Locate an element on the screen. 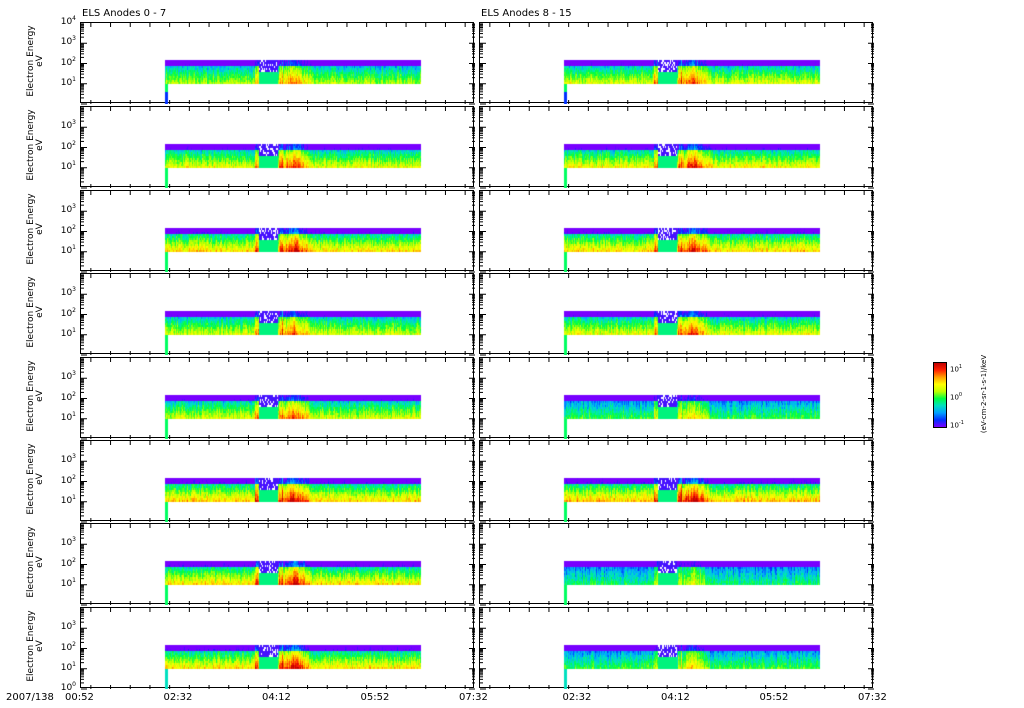 This screenshot has height=708, width=1024. colorbar is located at coordinates (940, 395).